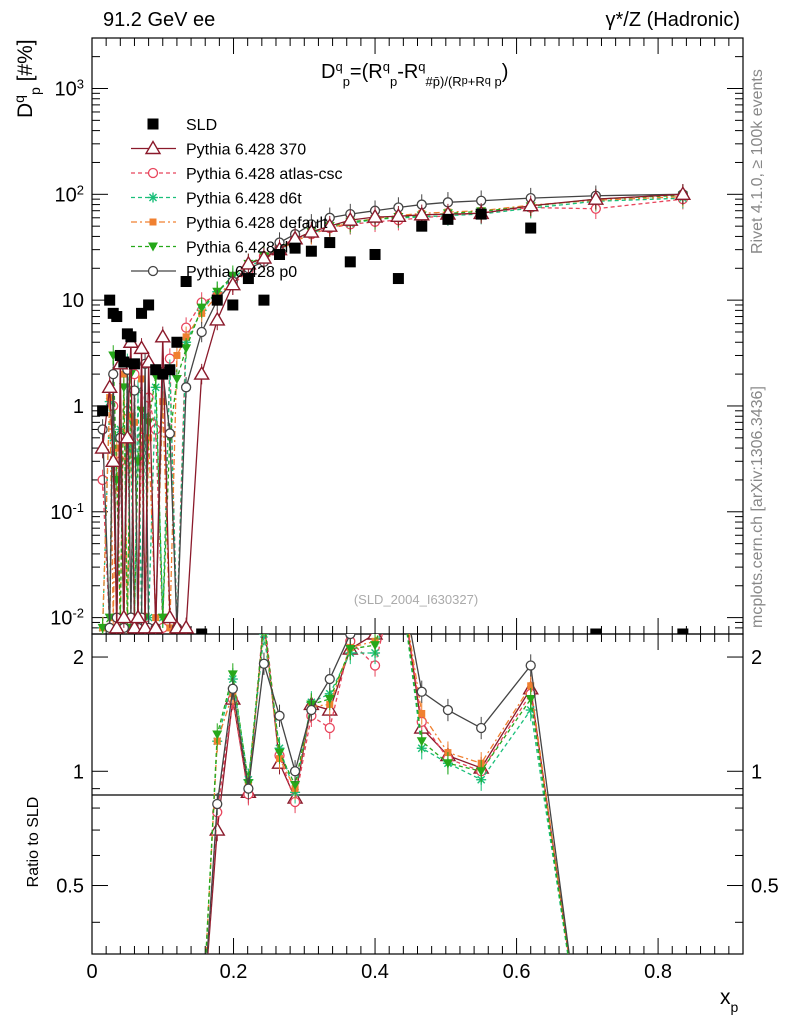 Image resolution: width=786 pixels, height=1024 pixels. I want to click on ratio-y-tick-label-right: 2, so click(756, 658).